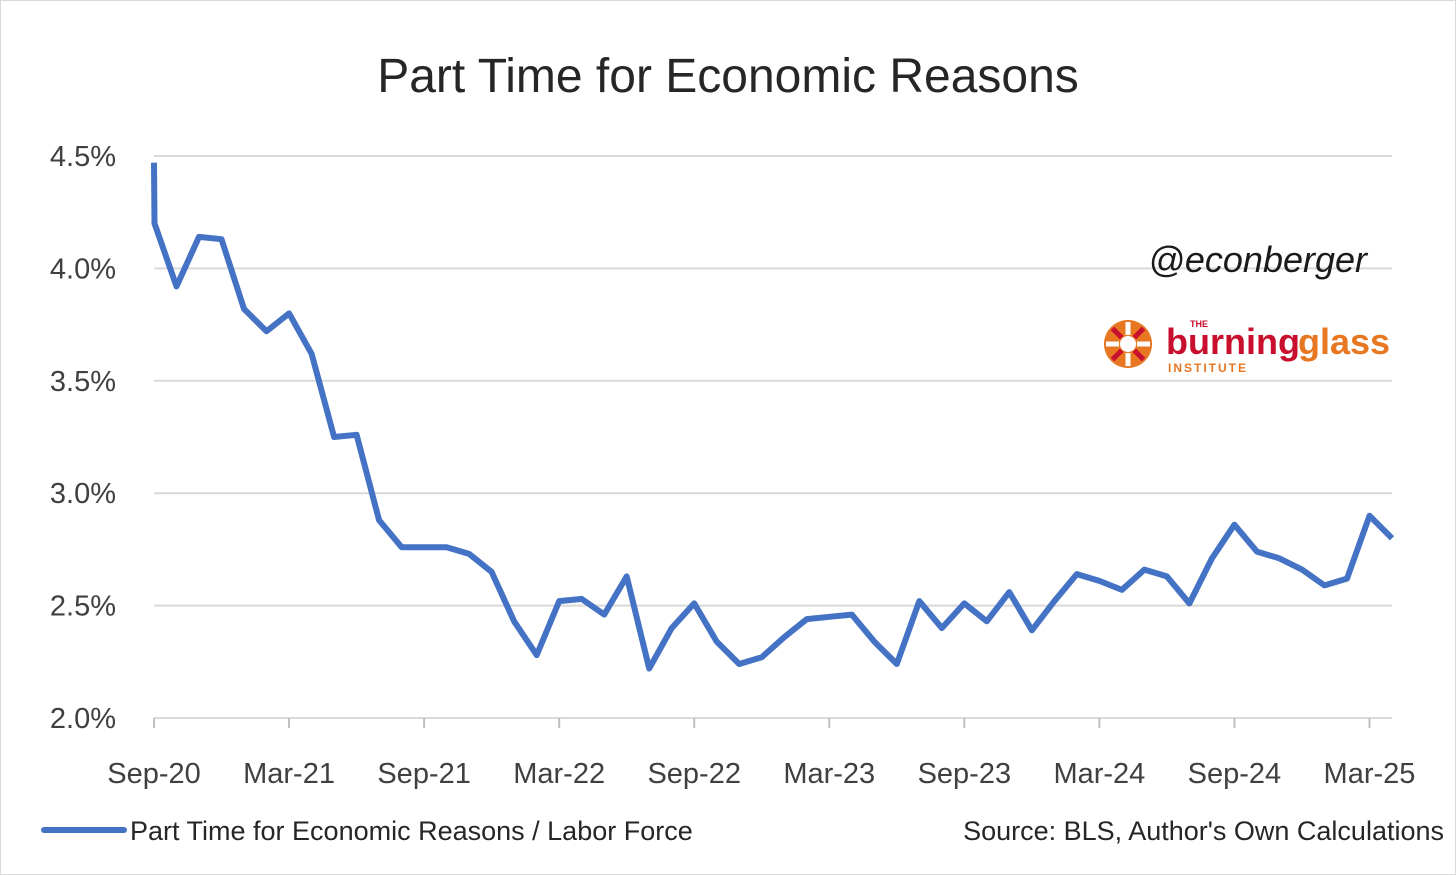  Describe the element at coordinates (1208, 368) in the screenshot. I see `logo-institute: INSTITUTE` at that location.